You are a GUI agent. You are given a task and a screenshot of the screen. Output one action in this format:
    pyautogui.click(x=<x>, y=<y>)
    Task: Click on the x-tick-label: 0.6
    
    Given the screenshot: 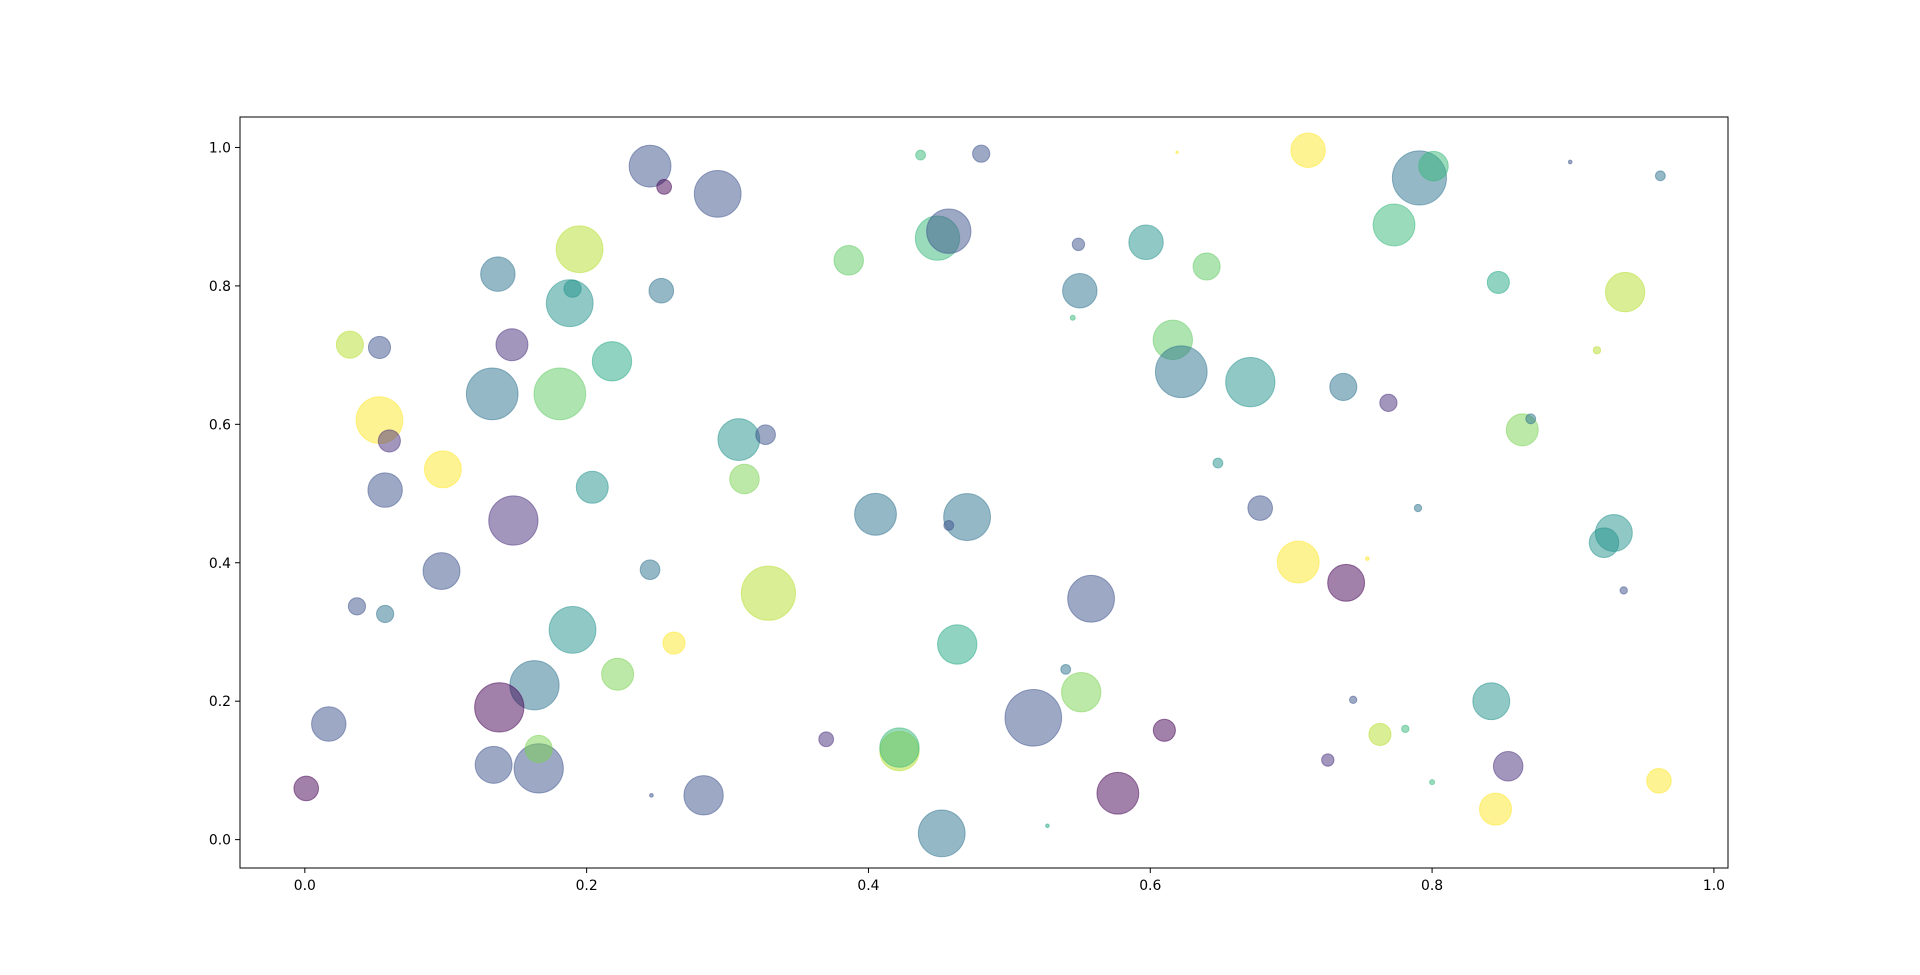 What is the action you would take?
    pyautogui.click(x=1150, y=886)
    